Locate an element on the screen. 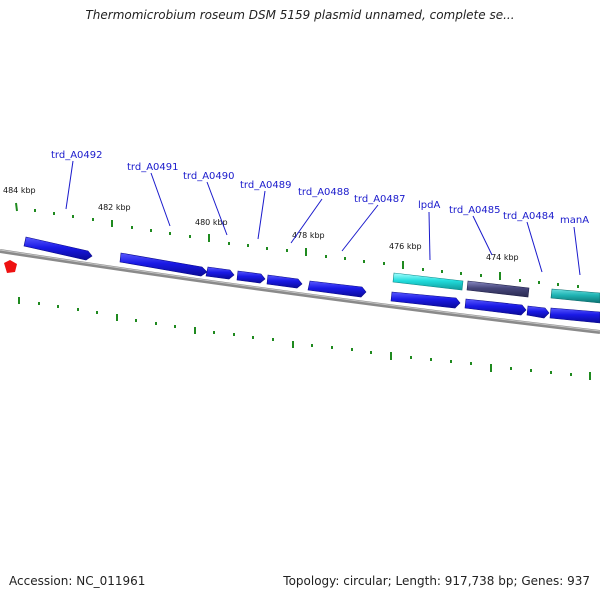 Image resolution: width=600 pixels, height=600 pixels. tick-label-478kbp: 478 kbp is located at coordinates (308, 235).